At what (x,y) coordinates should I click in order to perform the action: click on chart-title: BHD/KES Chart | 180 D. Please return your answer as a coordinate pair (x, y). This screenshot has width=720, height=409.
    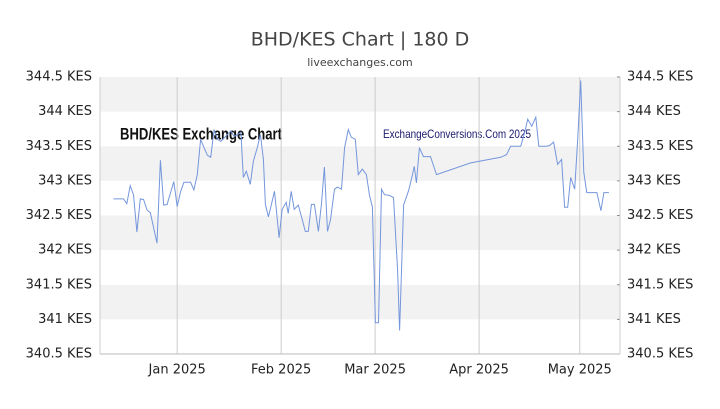
    Looking at the image, I should click on (360, 40).